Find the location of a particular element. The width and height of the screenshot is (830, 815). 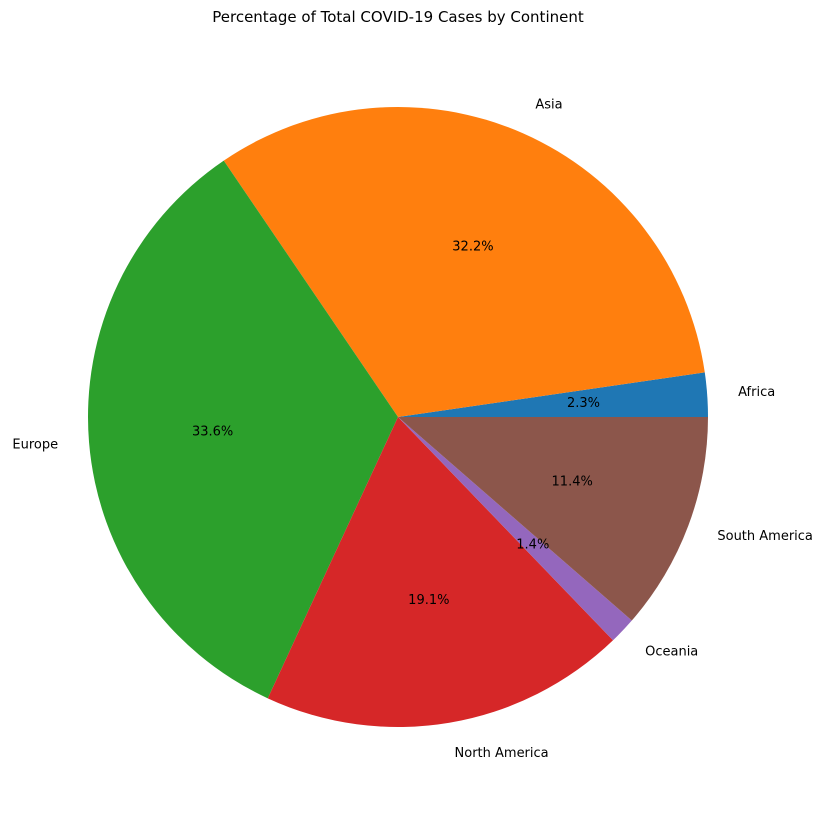

pie-slice-oceania is located at coordinates (515, 529).